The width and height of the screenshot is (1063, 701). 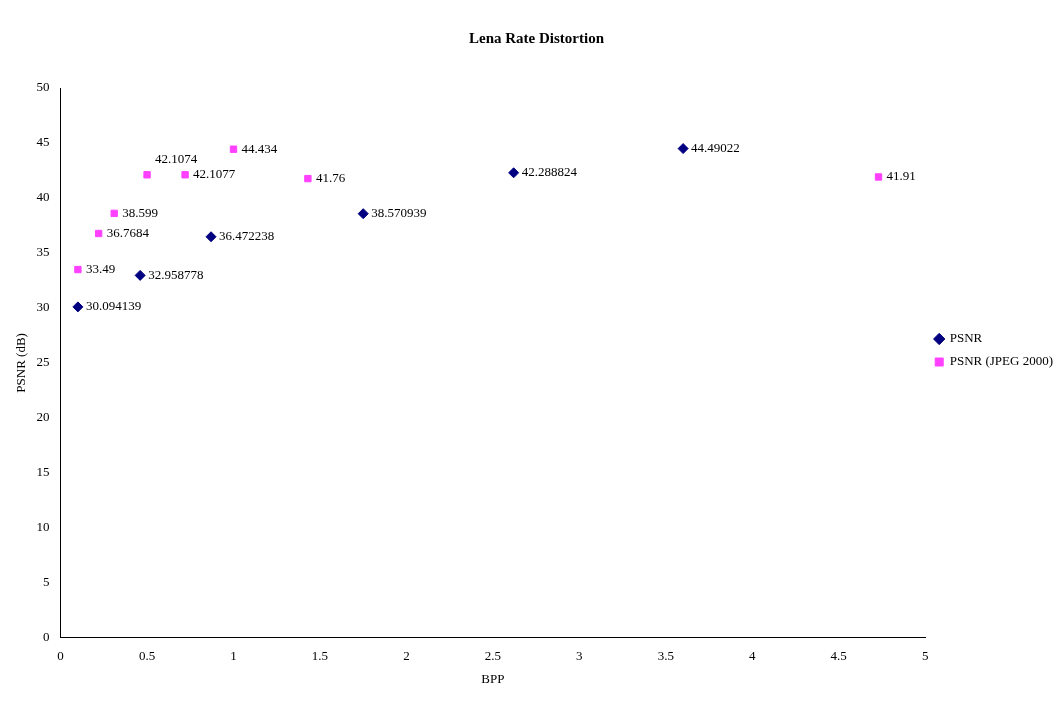 I want to click on y-tick-label: 40, so click(x=43, y=197).